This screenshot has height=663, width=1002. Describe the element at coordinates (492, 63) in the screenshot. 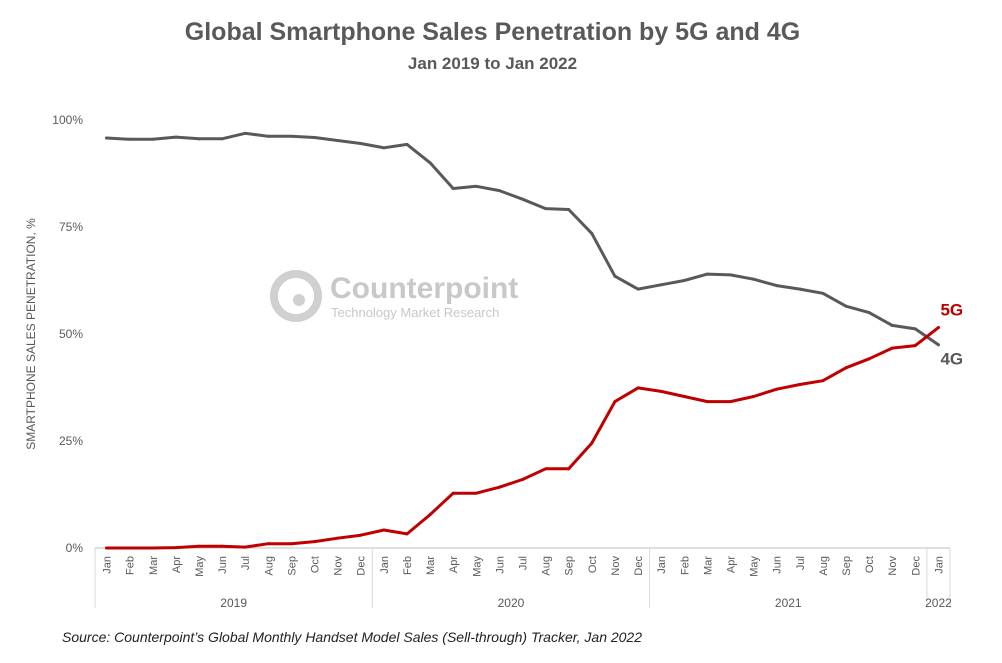

I see `chart-subtitle: Jan 2019 to Jan 2022` at that location.